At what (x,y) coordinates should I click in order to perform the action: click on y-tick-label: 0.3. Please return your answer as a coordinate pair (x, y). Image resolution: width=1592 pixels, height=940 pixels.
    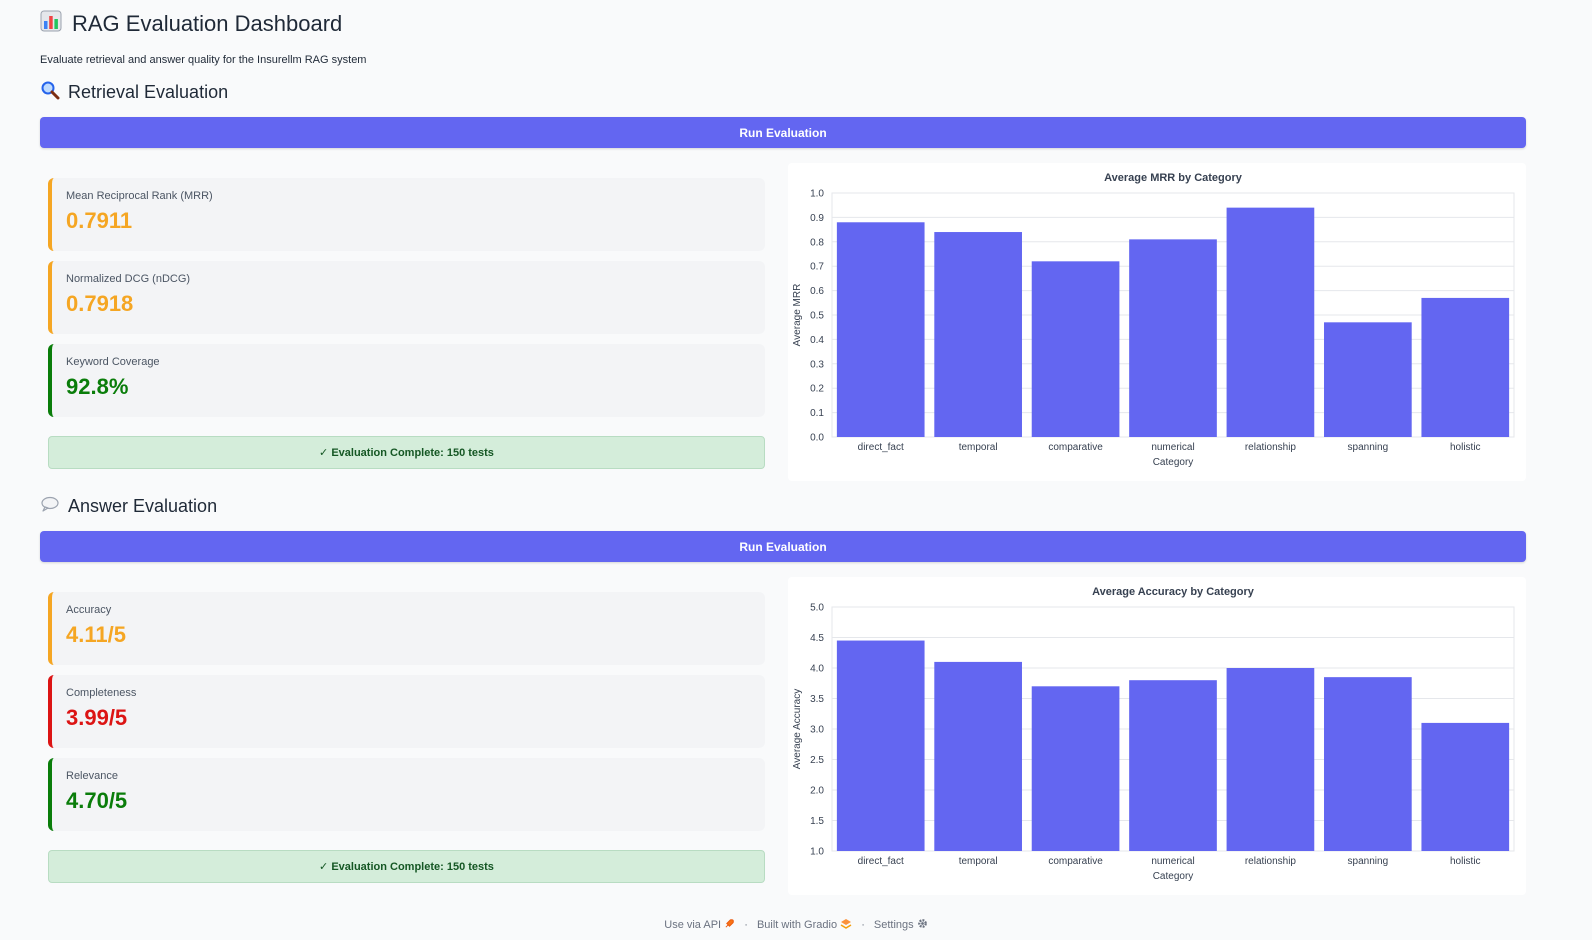
    Looking at the image, I should click on (817, 364).